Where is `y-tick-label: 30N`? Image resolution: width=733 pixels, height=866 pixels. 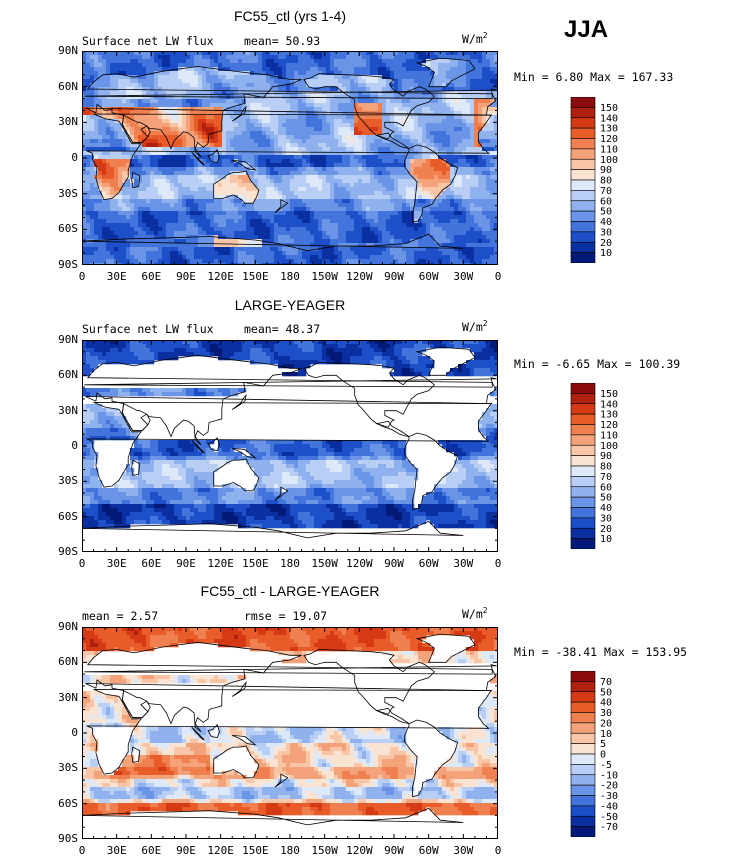
y-tick-label: 30N is located at coordinates (68, 410).